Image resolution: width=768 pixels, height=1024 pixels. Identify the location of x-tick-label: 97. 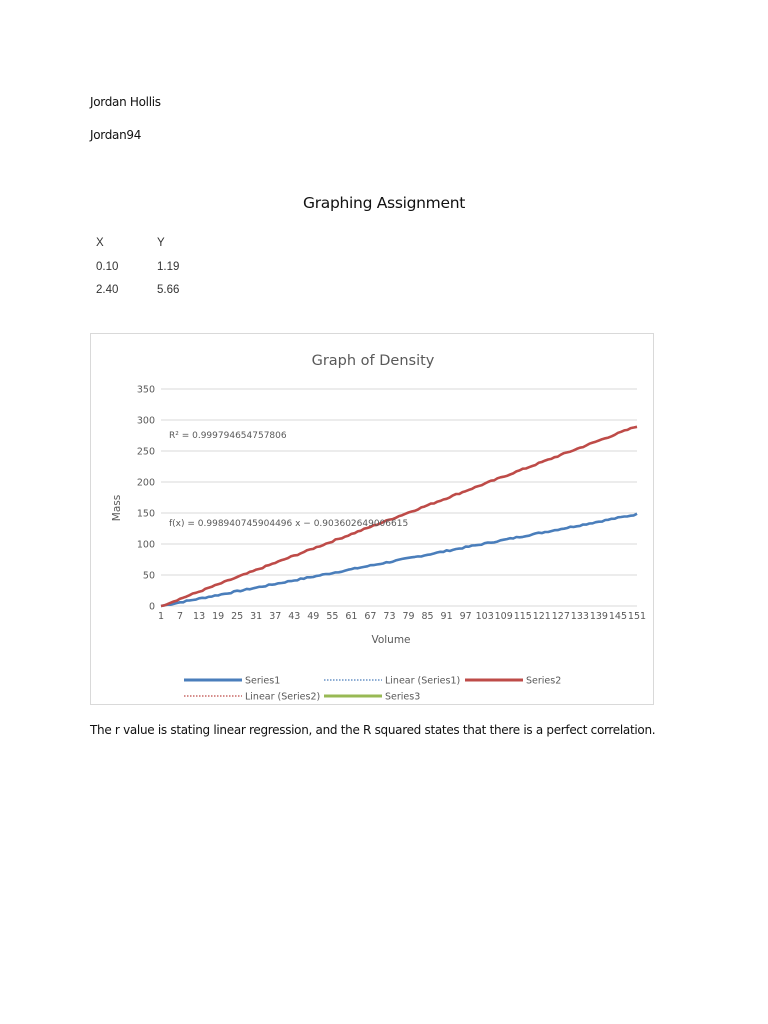
(466, 616).